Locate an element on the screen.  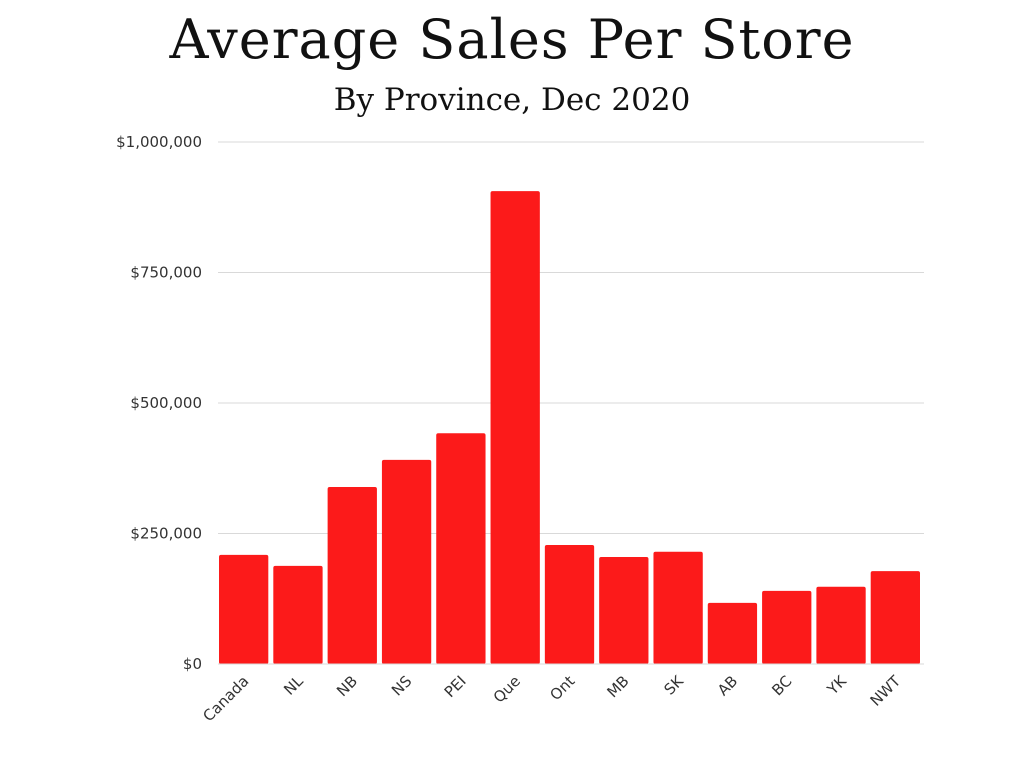
chart-subtitle: By Province, Dec 2020 is located at coordinates (512, 100).